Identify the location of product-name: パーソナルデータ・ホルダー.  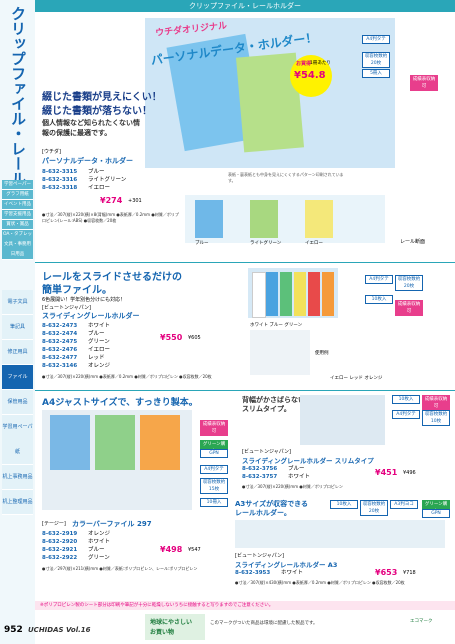
(87, 161).